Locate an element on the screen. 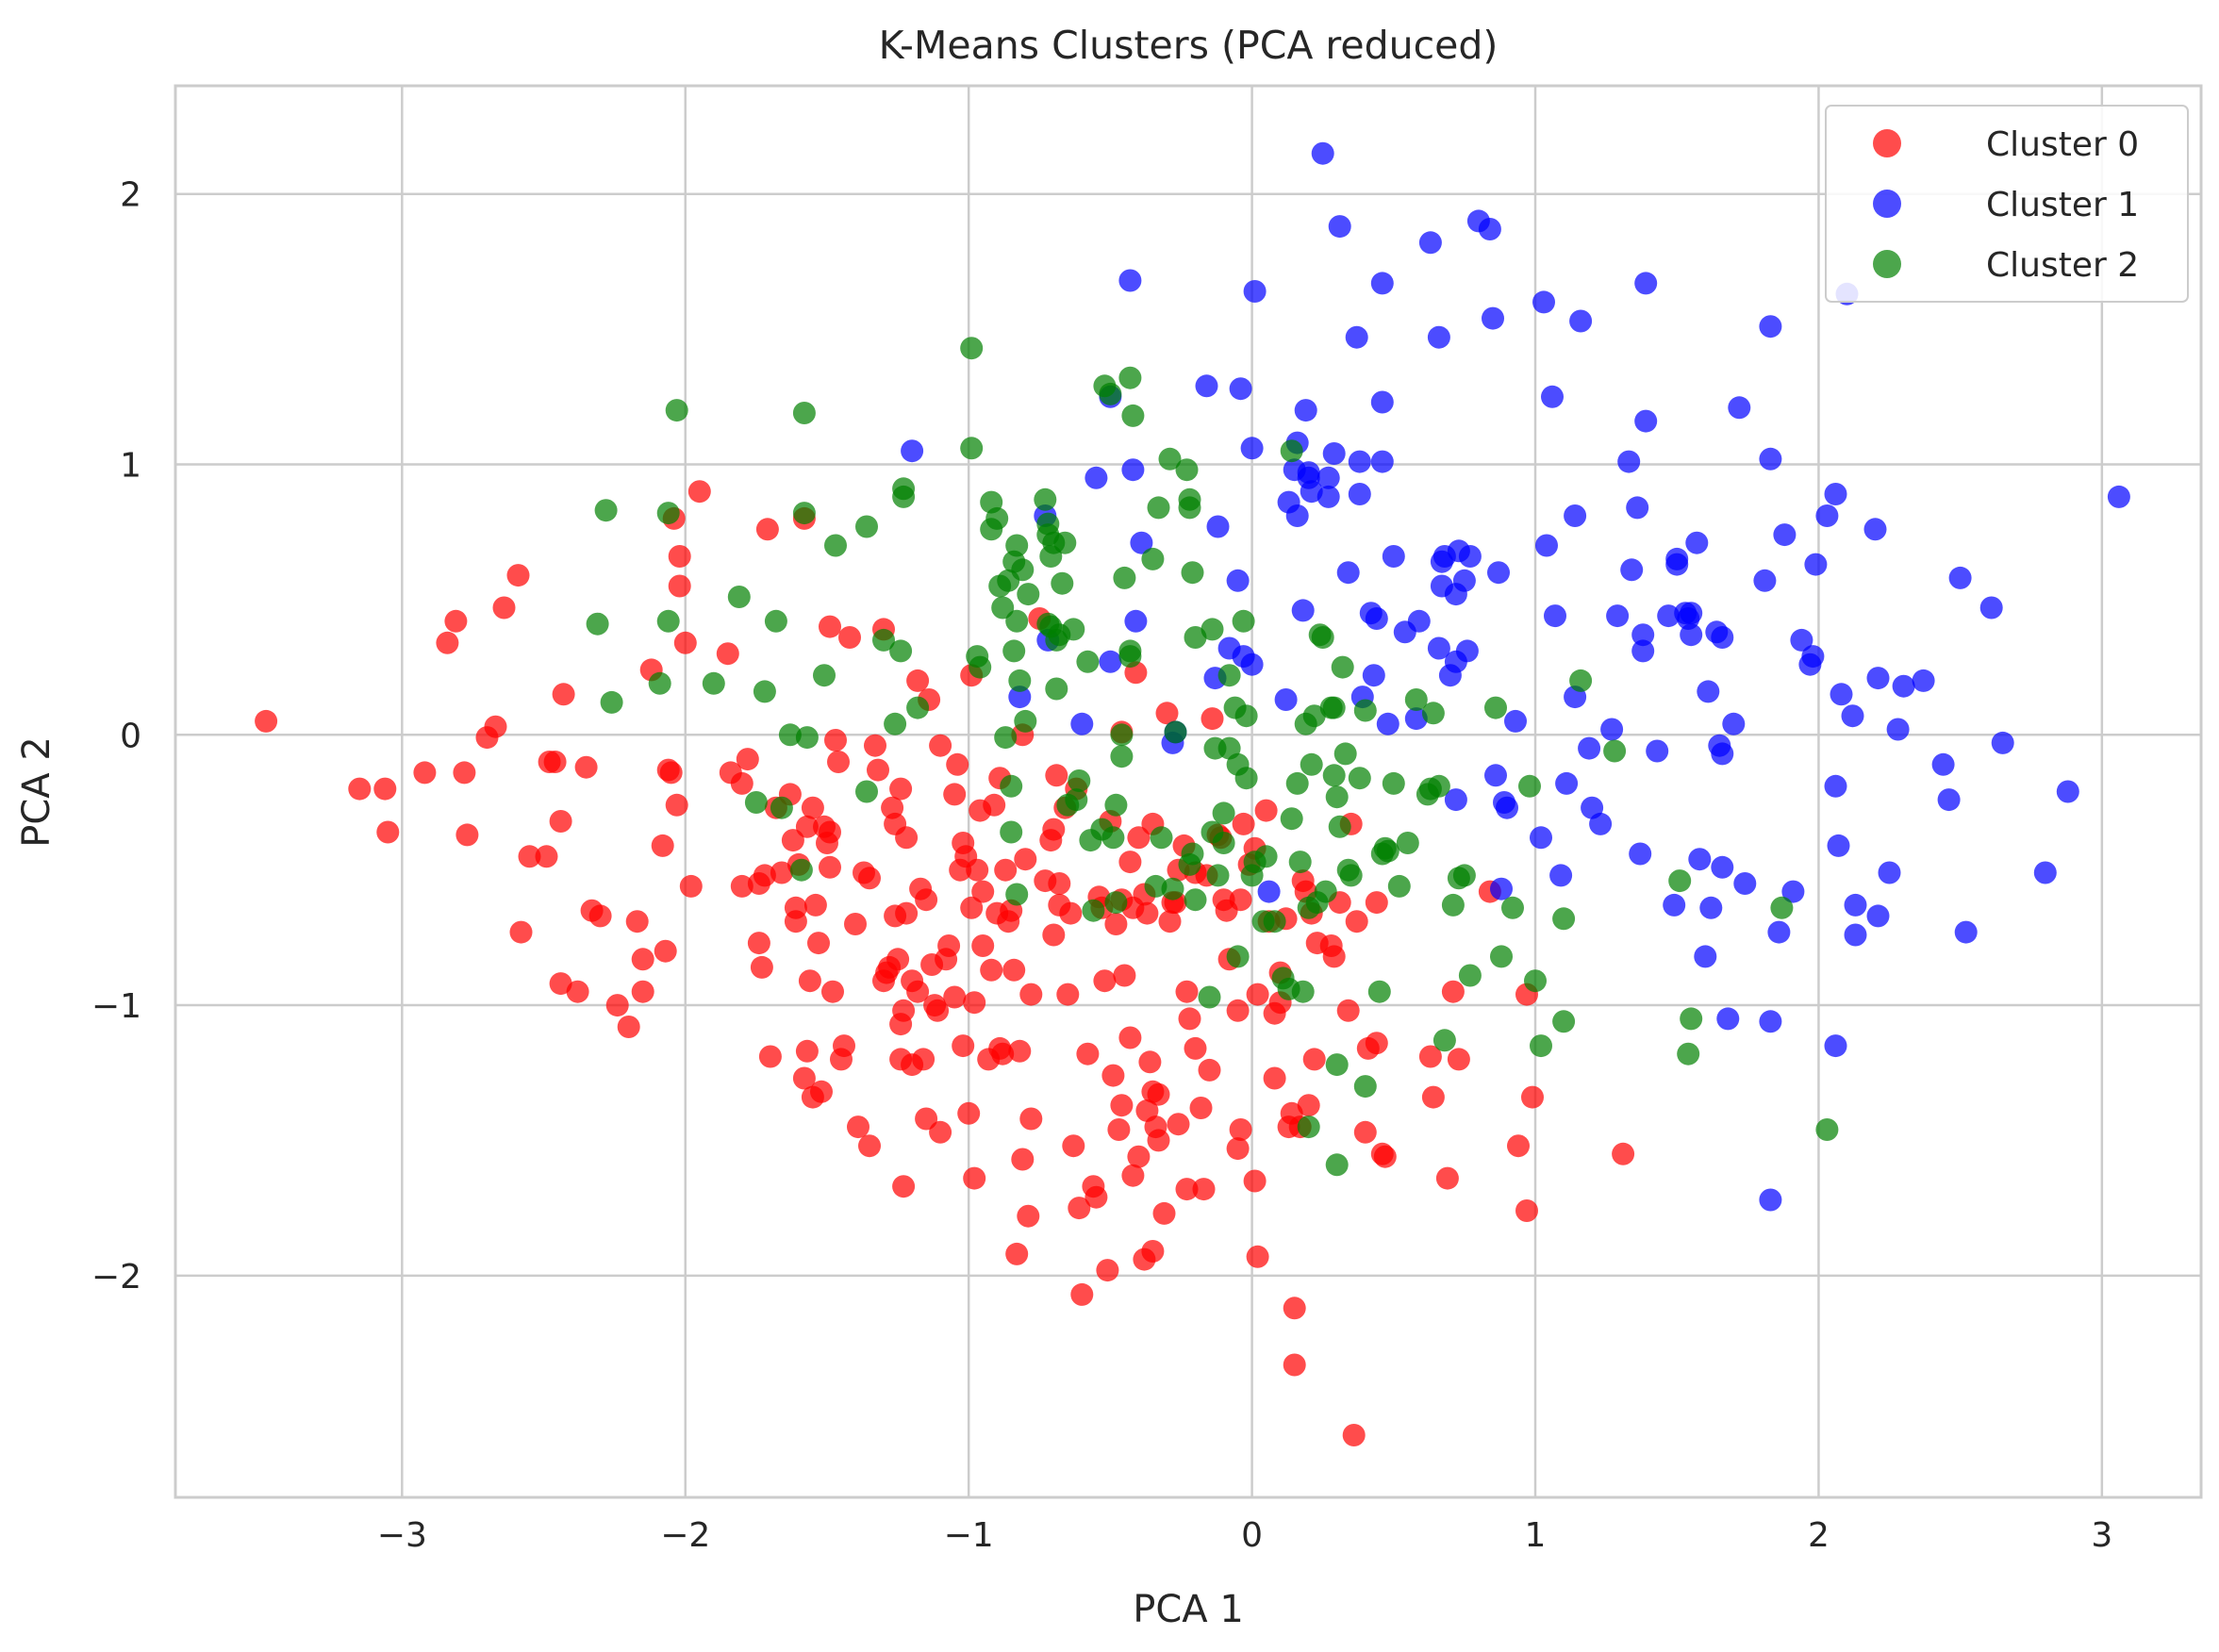  x-tick-label: −2 is located at coordinates (685, 1535).